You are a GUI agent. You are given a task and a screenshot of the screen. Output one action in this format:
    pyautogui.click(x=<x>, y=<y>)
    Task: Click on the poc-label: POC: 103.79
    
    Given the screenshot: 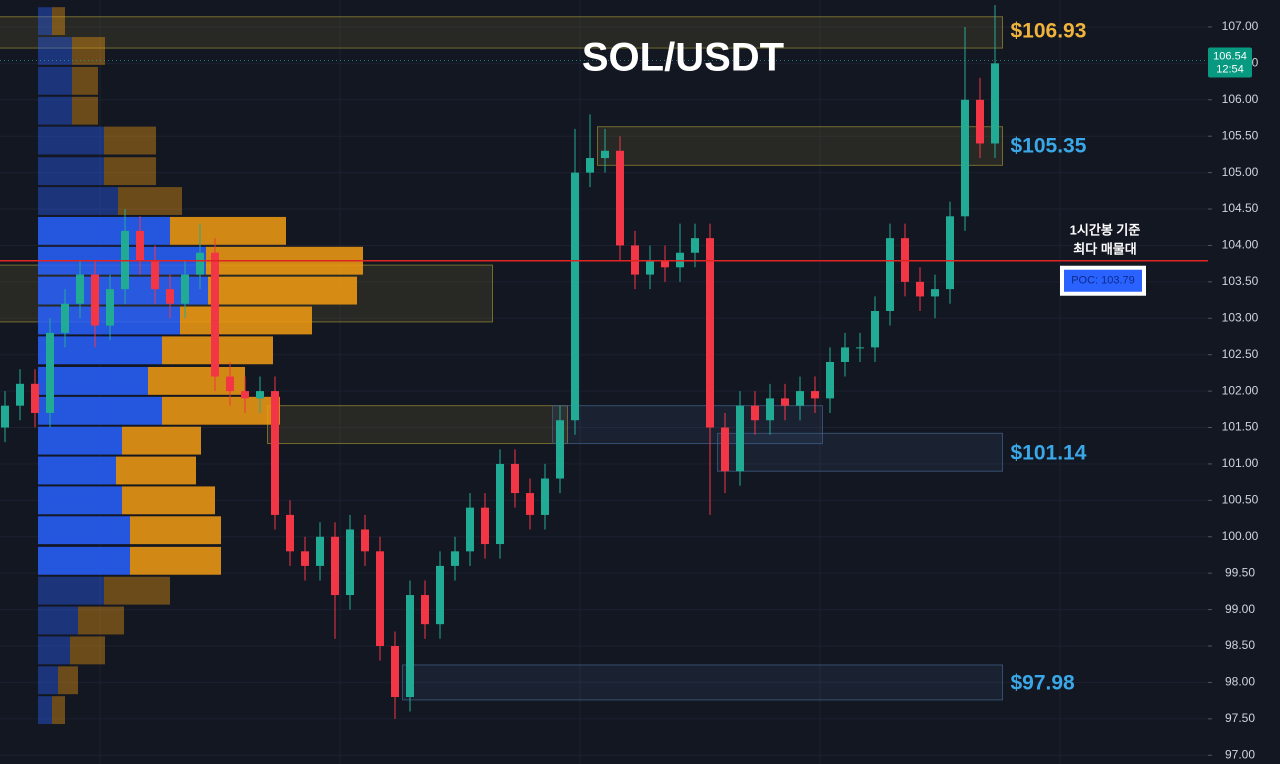 What is the action you would take?
    pyautogui.click(x=1103, y=281)
    